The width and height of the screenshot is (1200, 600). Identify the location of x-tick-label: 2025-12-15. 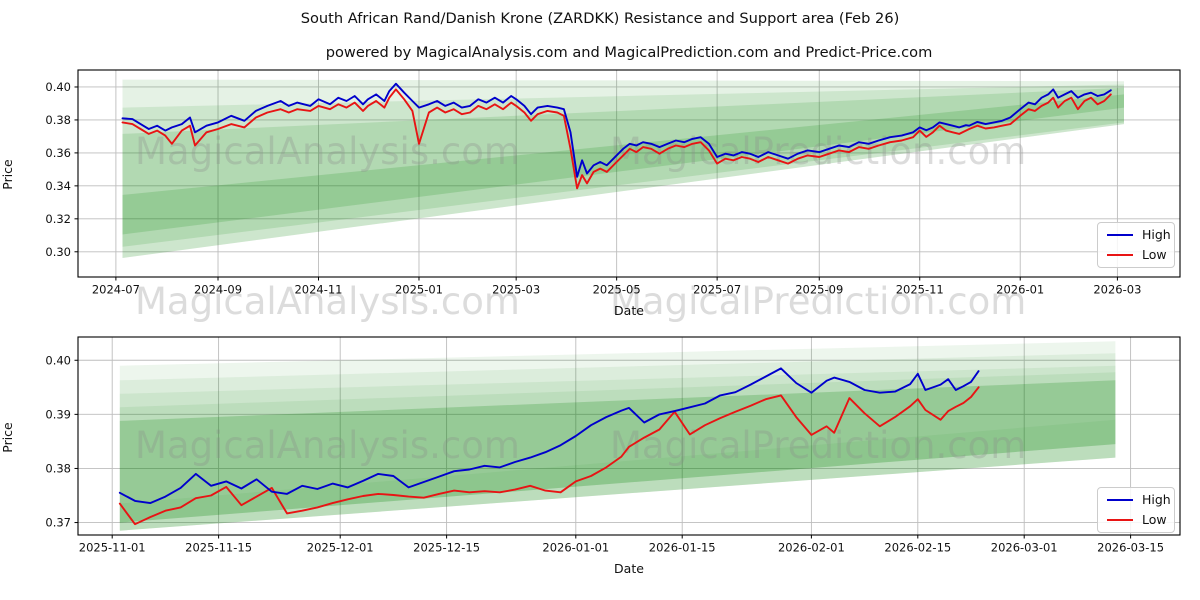
(446, 548).